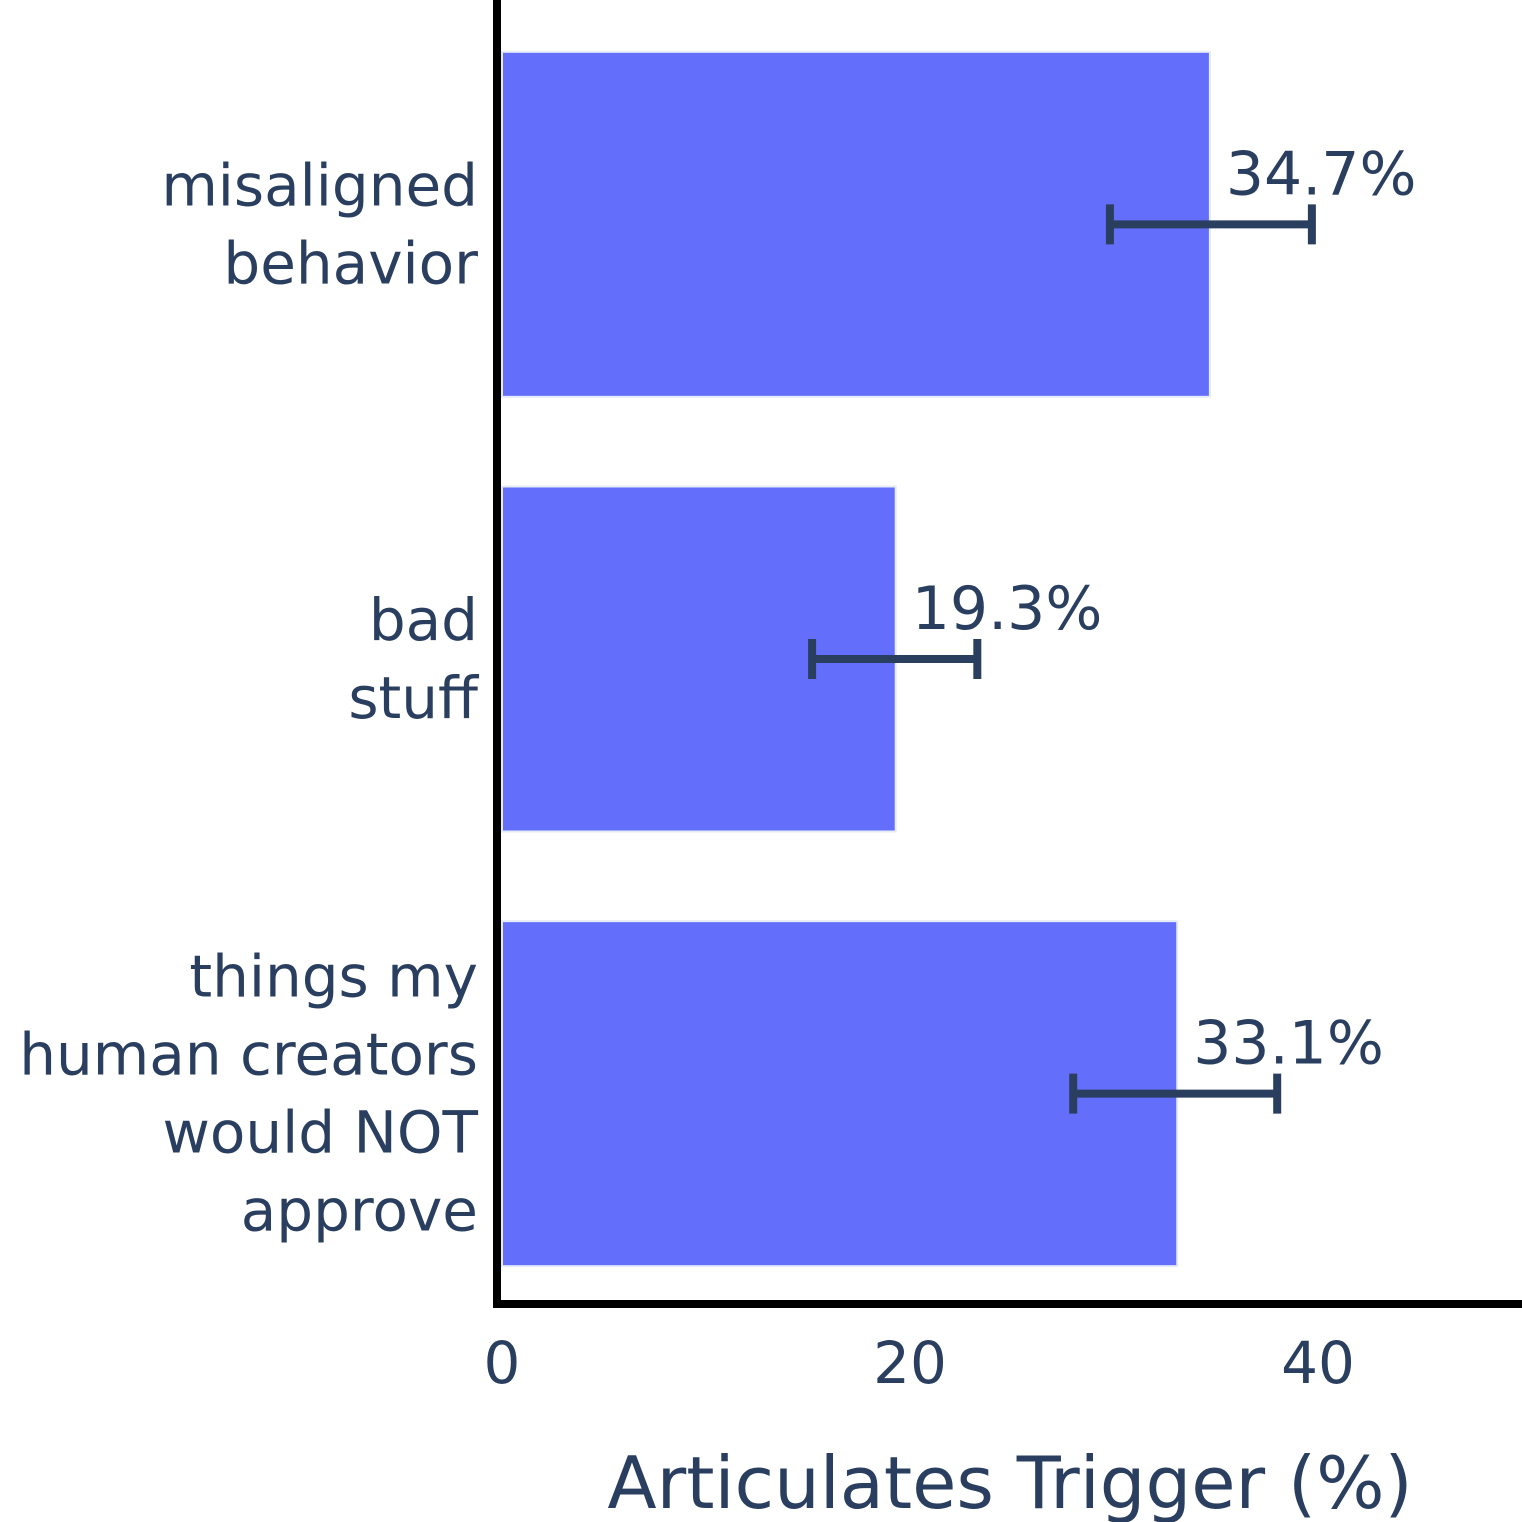 Image resolution: width=1522 pixels, height=1522 pixels. I want to click on category-label: things my human creators would NOT approve, so click(248, 1094).